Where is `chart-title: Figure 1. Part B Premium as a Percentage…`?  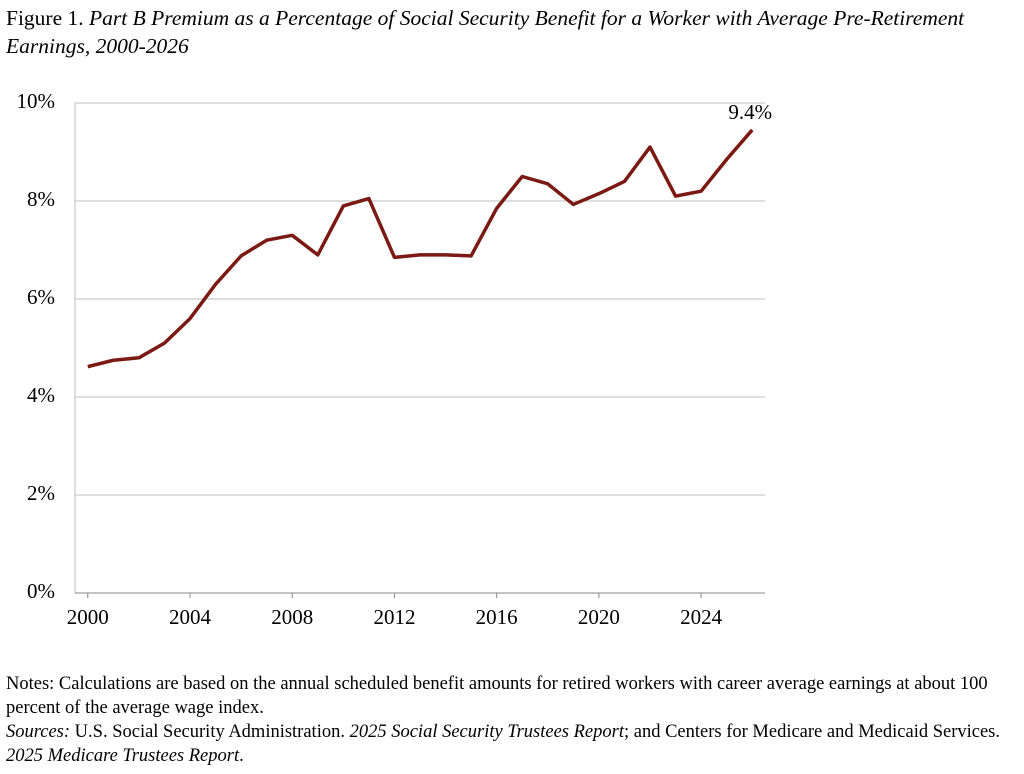 chart-title: Figure 1. Part B Premium as a Percentage… is located at coordinates (513, 32).